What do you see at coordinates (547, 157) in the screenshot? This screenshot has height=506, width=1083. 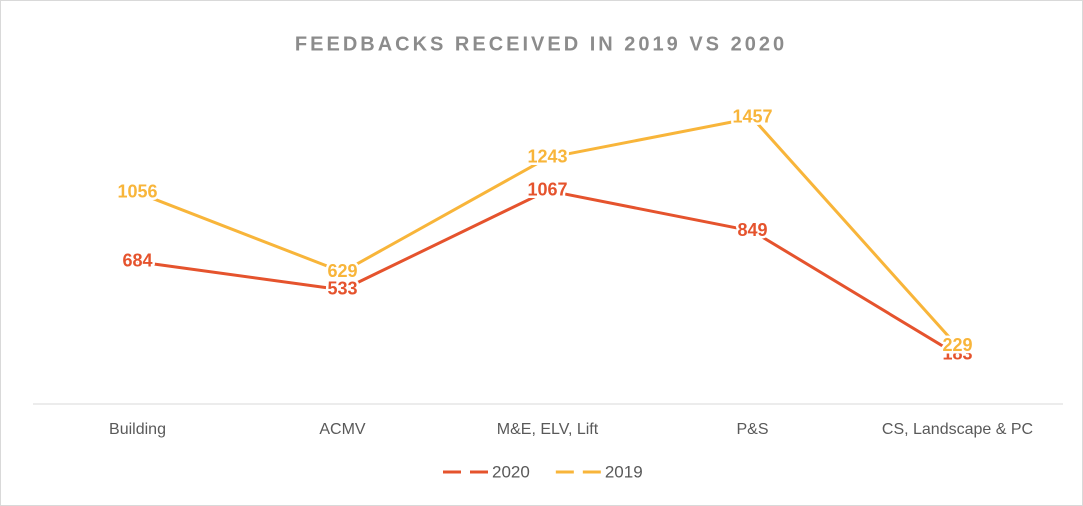 I see `data-label: 1243` at bounding box center [547, 157].